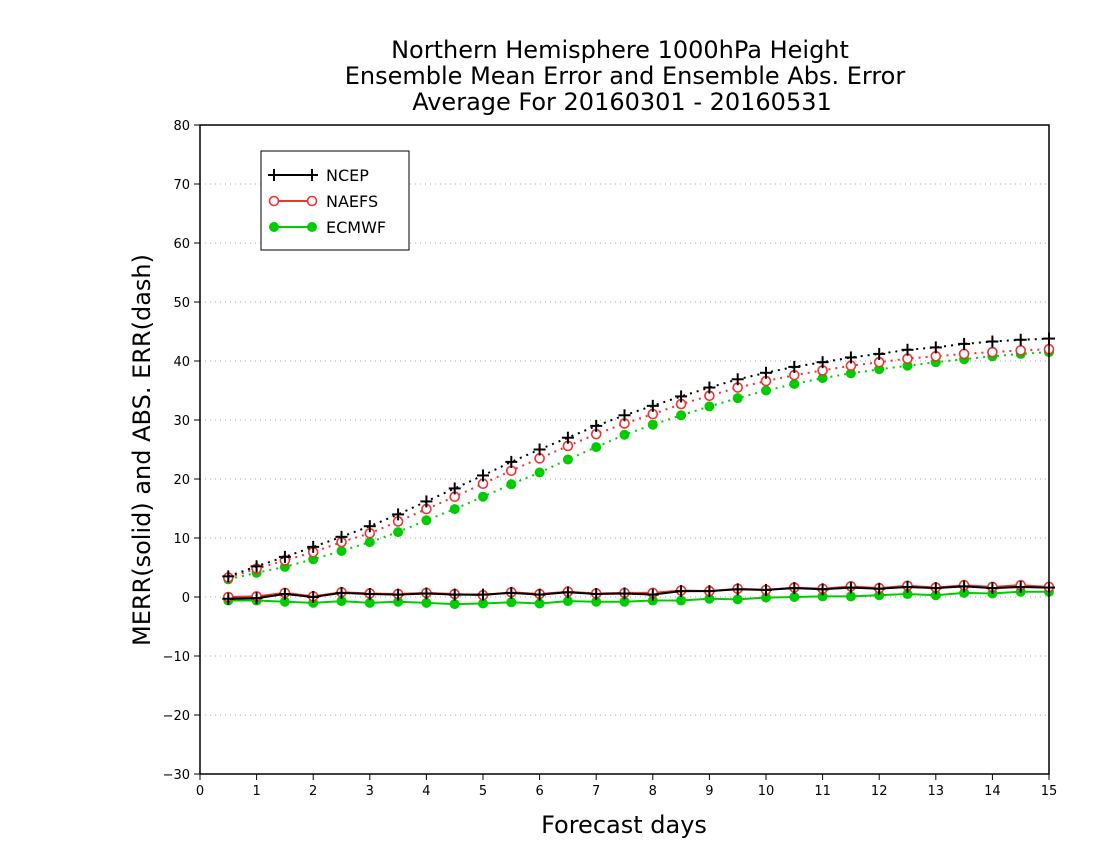 The width and height of the screenshot is (1100, 850). I want to click on title-line-1: Northern Hemisphere 1000hPa Height, so click(620, 50).